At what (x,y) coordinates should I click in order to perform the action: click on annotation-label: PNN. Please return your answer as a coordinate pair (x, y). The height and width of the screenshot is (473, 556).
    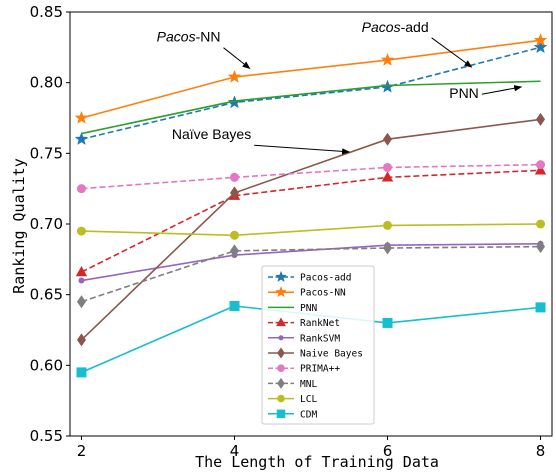
    Looking at the image, I should click on (464, 93).